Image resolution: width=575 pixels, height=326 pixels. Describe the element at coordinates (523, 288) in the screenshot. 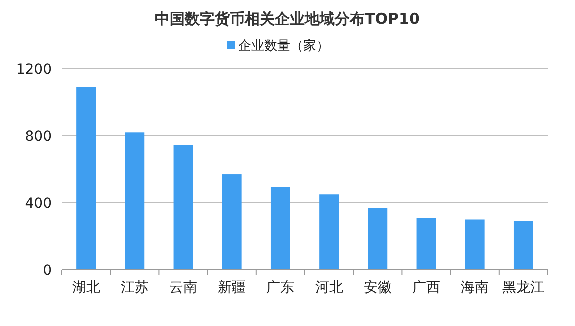

I see `x-tick-label: 黑龙江` at that location.